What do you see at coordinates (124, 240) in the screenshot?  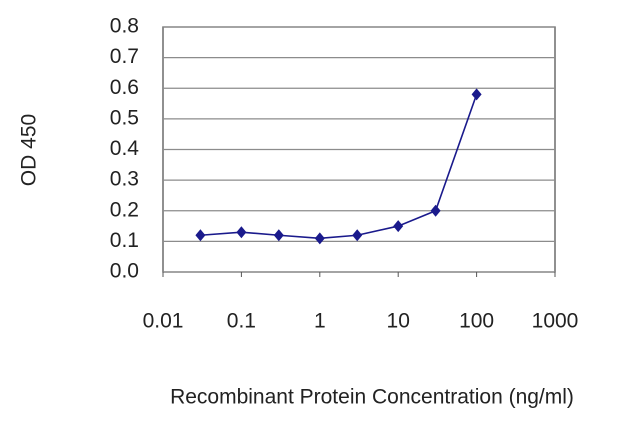 I see `y-tick-label: 0.1` at bounding box center [124, 240].